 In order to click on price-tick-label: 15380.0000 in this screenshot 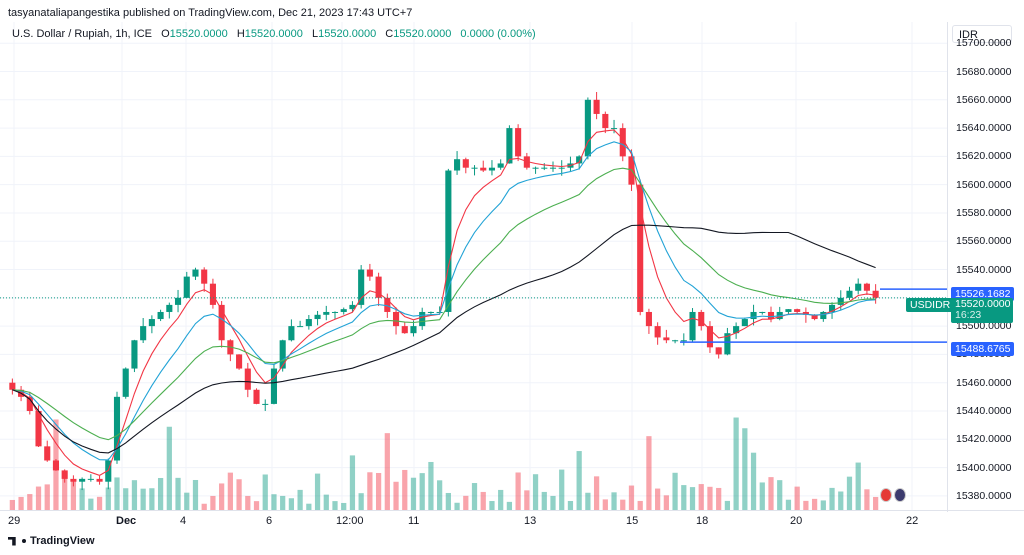, I will do `click(984, 495)`.